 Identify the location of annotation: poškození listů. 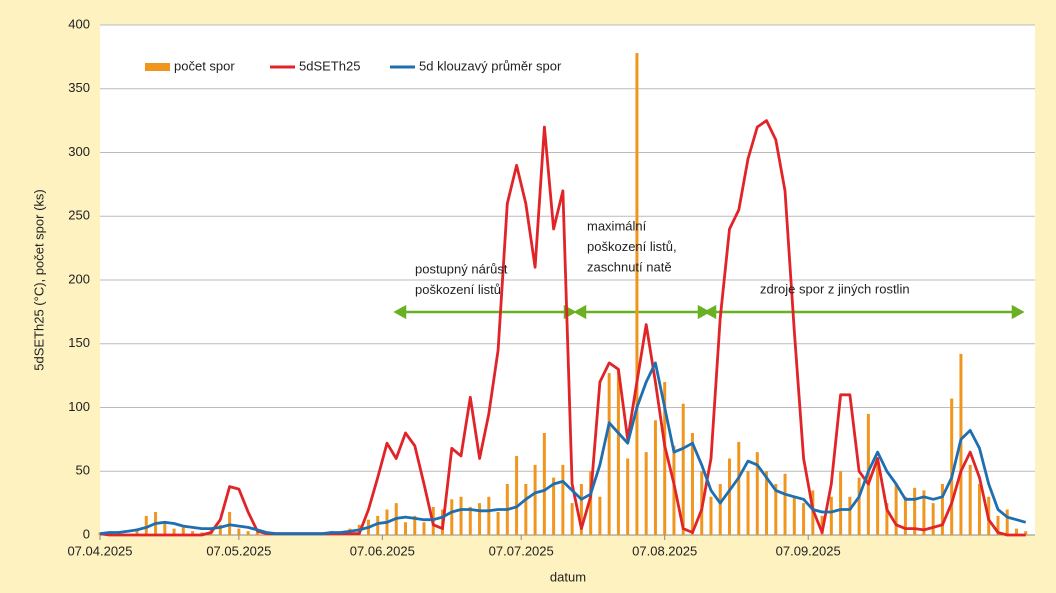
(458, 289).